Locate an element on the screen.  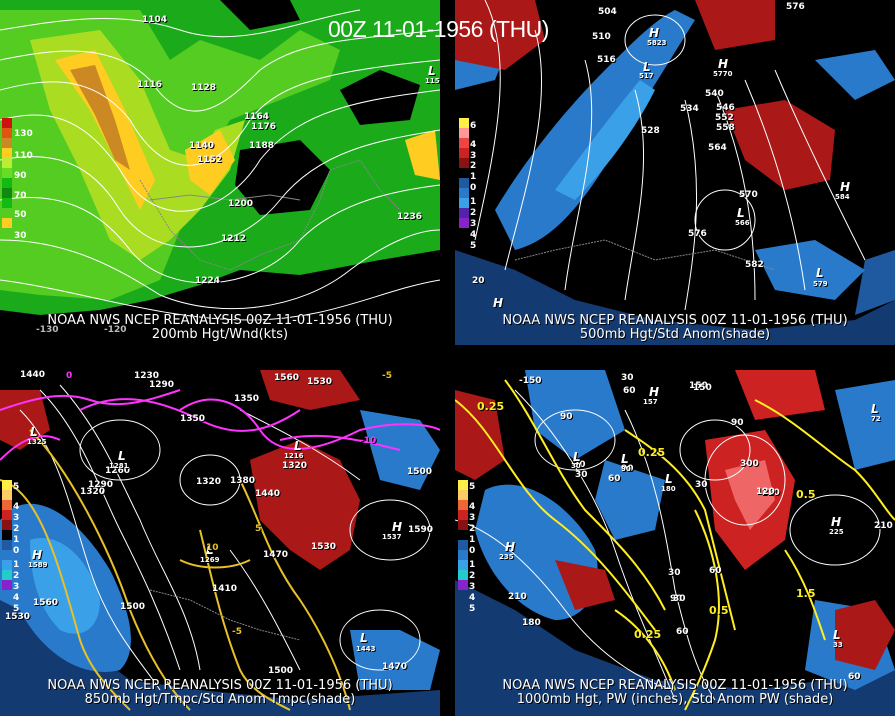
low-value: 33 is located at coordinates (838, 645).